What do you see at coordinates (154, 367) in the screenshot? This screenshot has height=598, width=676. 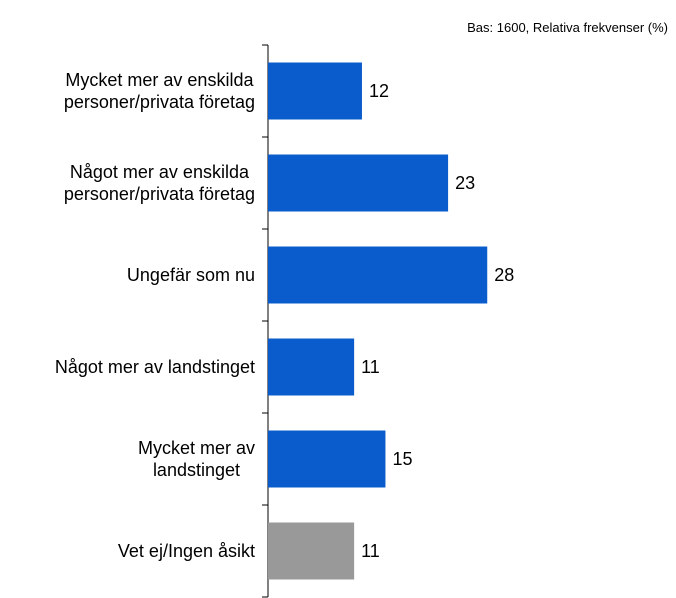 I see `category-label: Något mer av landstinget` at bounding box center [154, 367].